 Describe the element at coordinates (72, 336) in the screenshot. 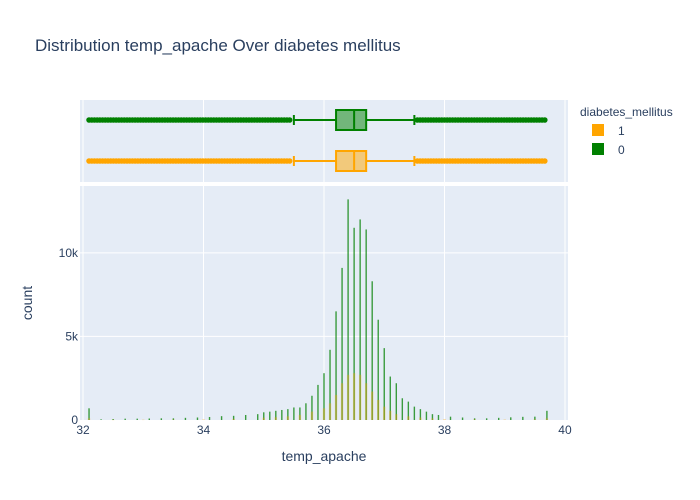

I see `y-tick-label: 5k` at that location.